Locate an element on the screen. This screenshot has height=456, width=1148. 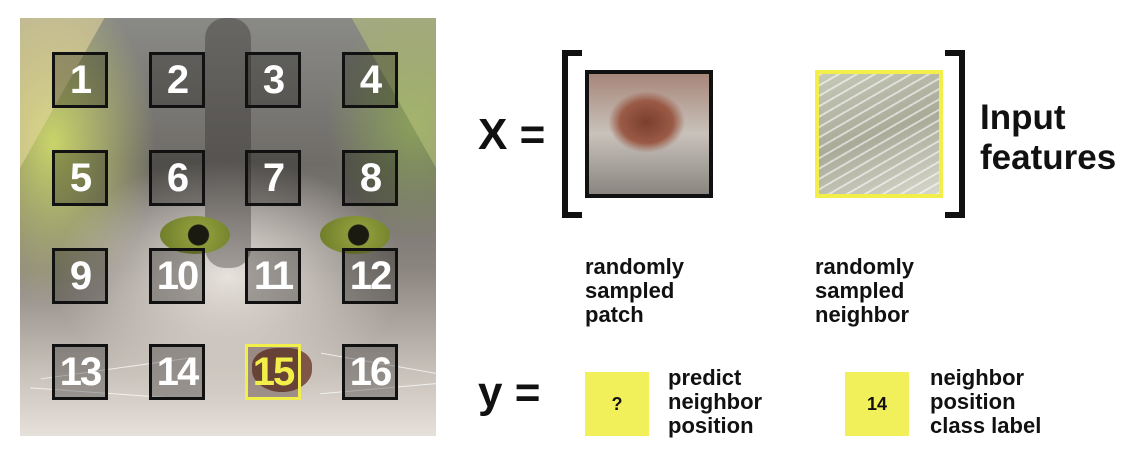
caption-line: class label is located at coordinates (986, 425).